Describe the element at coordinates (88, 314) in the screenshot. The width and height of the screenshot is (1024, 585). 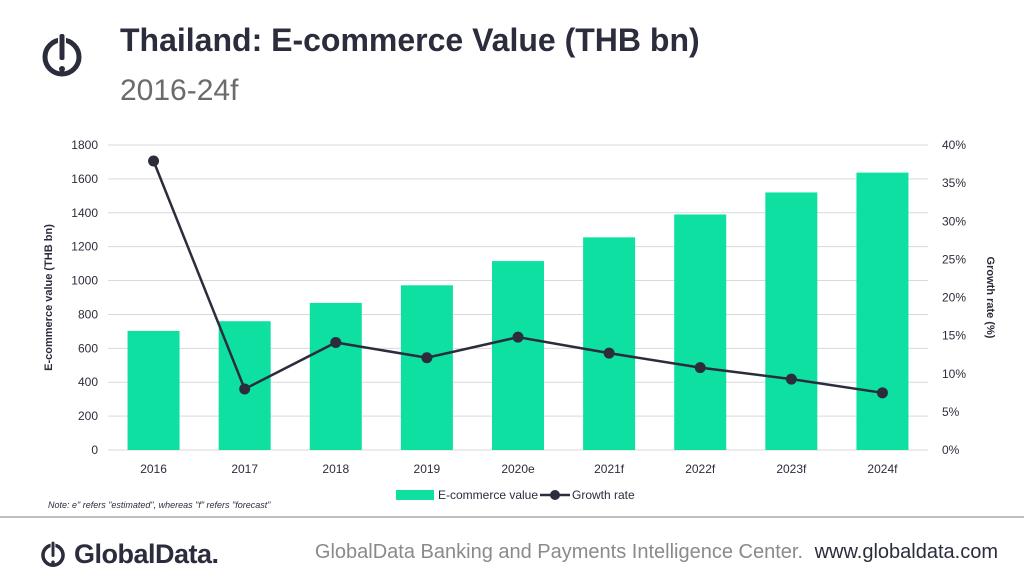
I see `y-tick-label: 800` at that location.